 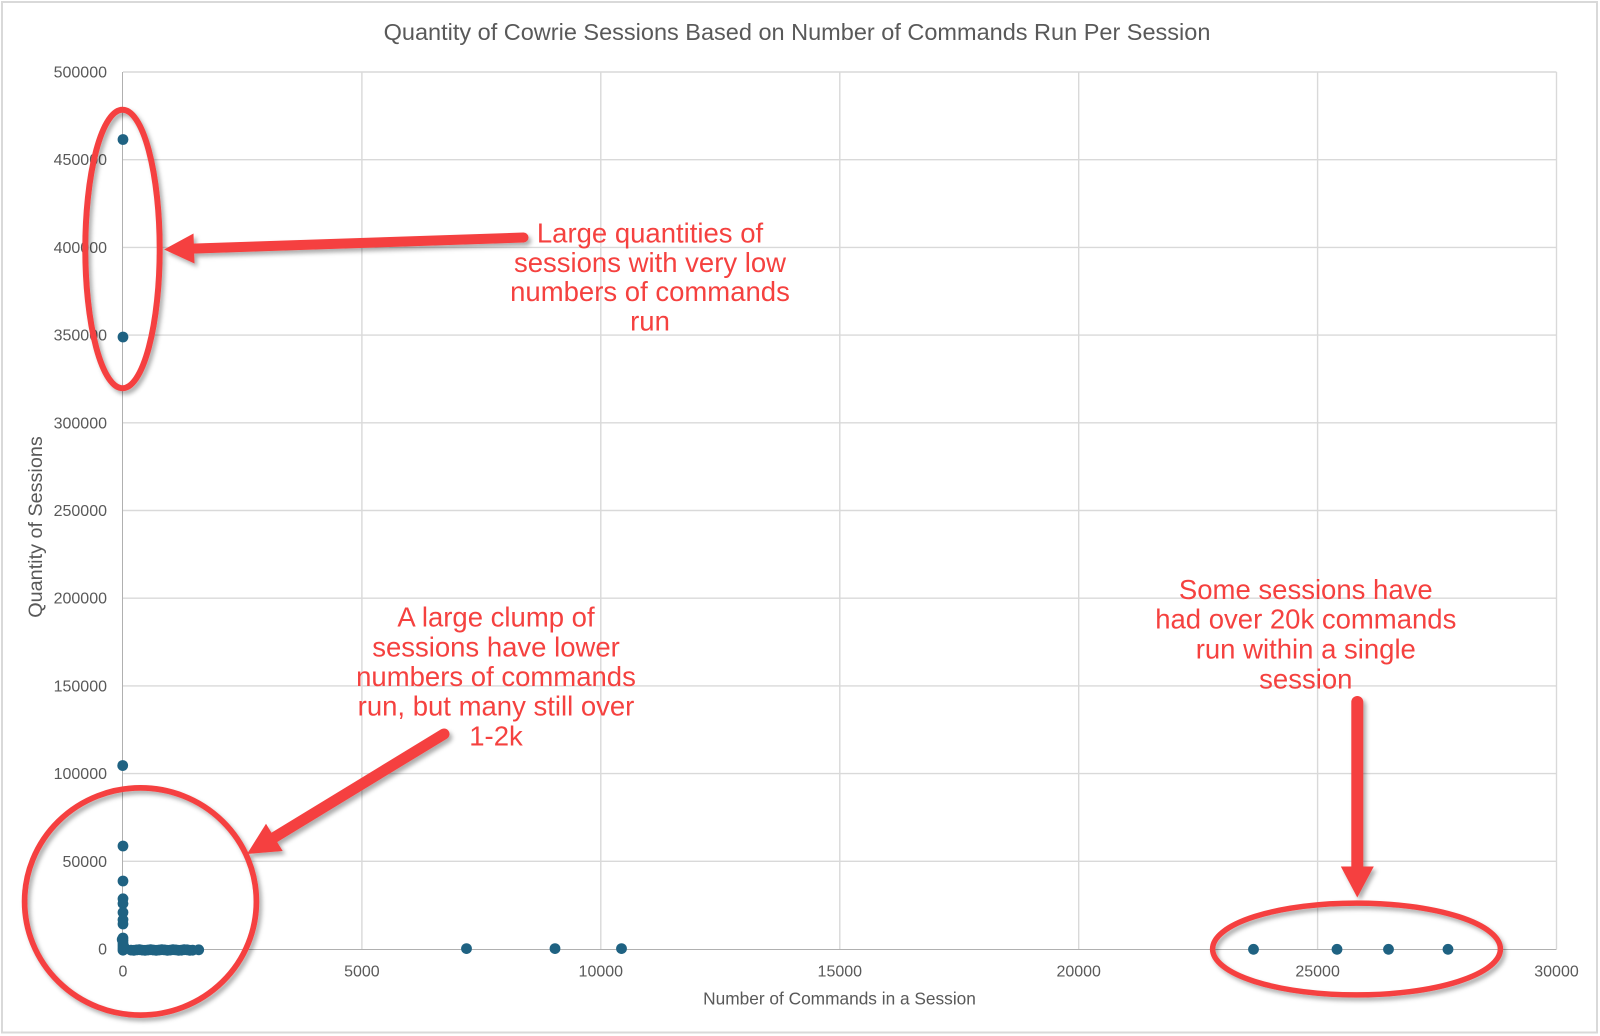 I want to click on svg-text: 25000, so click(x=1317, y=972).